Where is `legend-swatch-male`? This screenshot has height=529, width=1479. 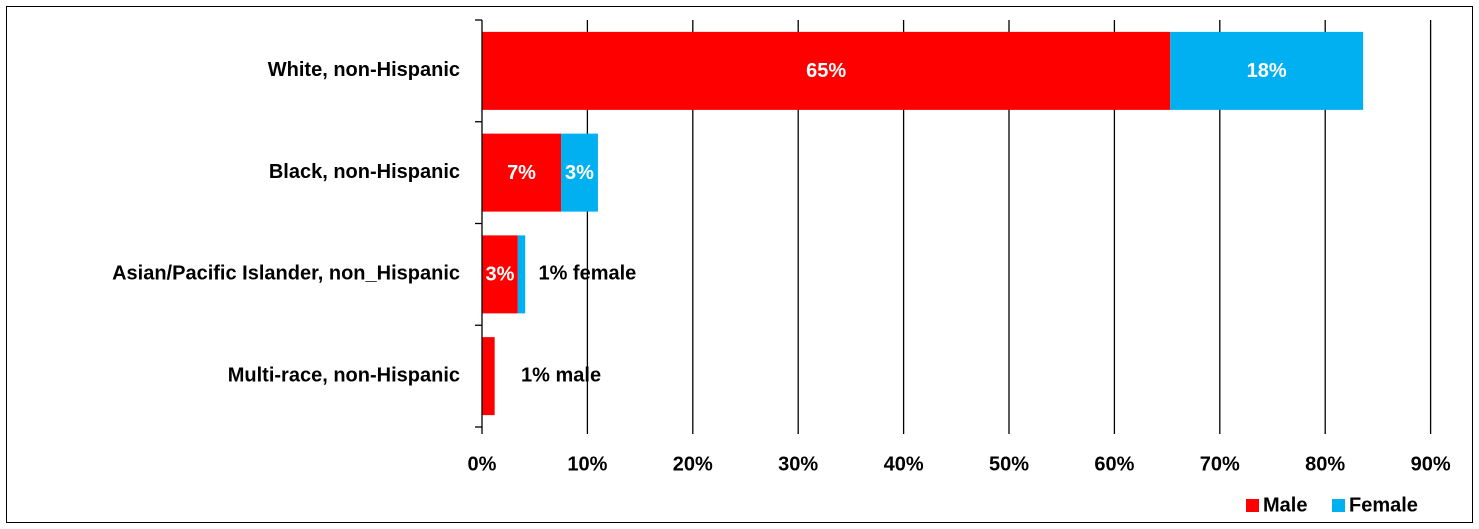
legend-swatch-male is located at coordinates (1252, 505).